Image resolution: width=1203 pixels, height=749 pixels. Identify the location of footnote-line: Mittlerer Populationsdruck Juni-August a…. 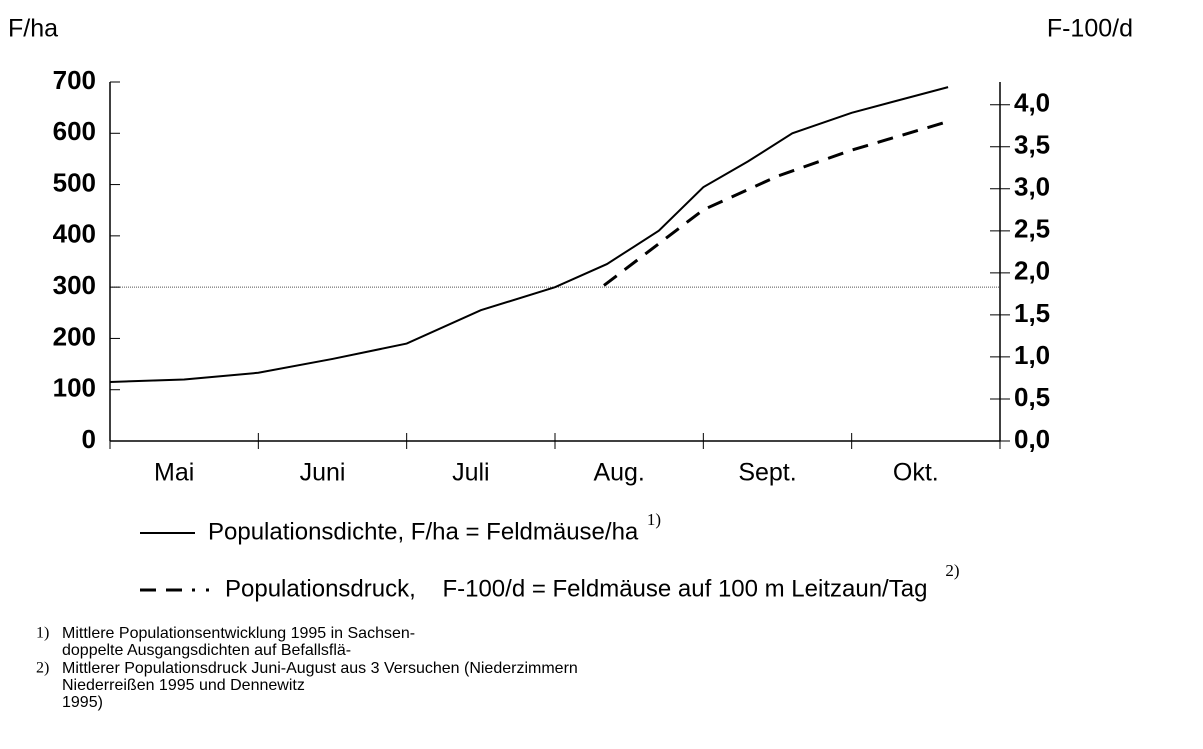
(320, 668).